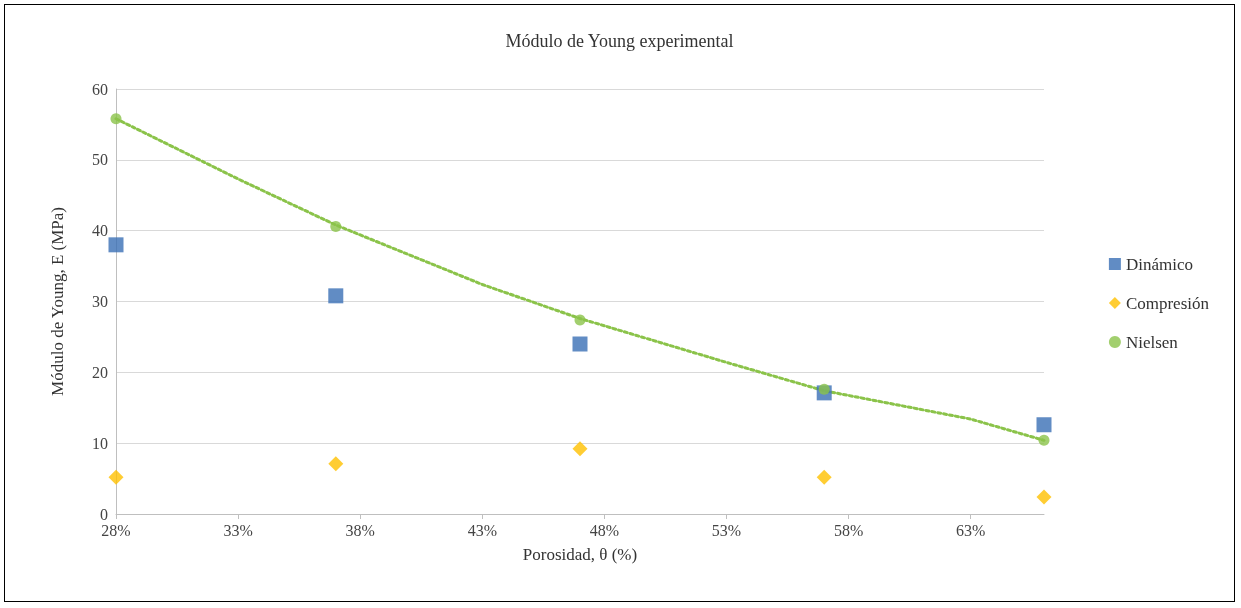 This screenshot has width=1241, height=608. What do you see at coordinates (971, 530) in the screenshot?
I see `x-tick-label: 63%` at bounding box center [971, 530].